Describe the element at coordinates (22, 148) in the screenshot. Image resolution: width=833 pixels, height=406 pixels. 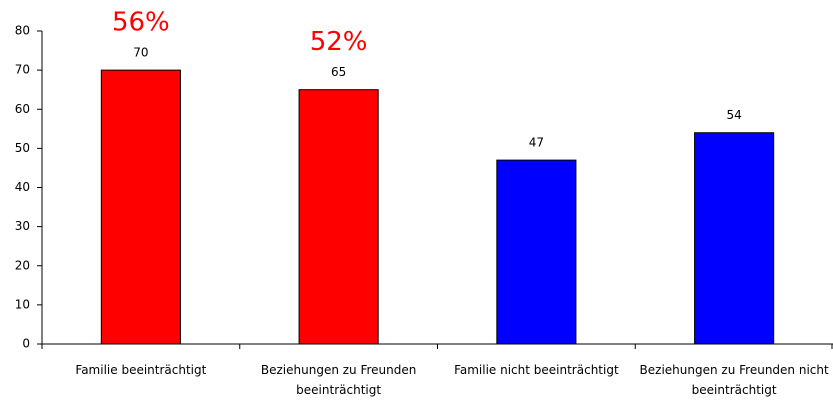
I see `y-tick-label: 50` at that location.